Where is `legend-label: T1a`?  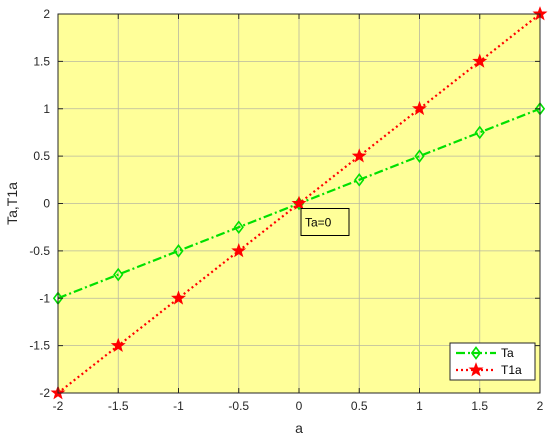 legend-label: T1a is located at coordinates (511, 370).